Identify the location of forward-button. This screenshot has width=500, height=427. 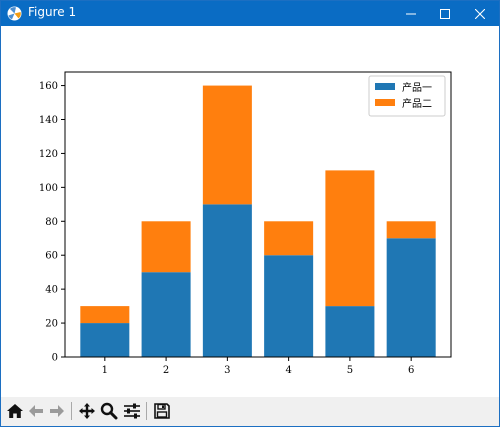
(57, 411).